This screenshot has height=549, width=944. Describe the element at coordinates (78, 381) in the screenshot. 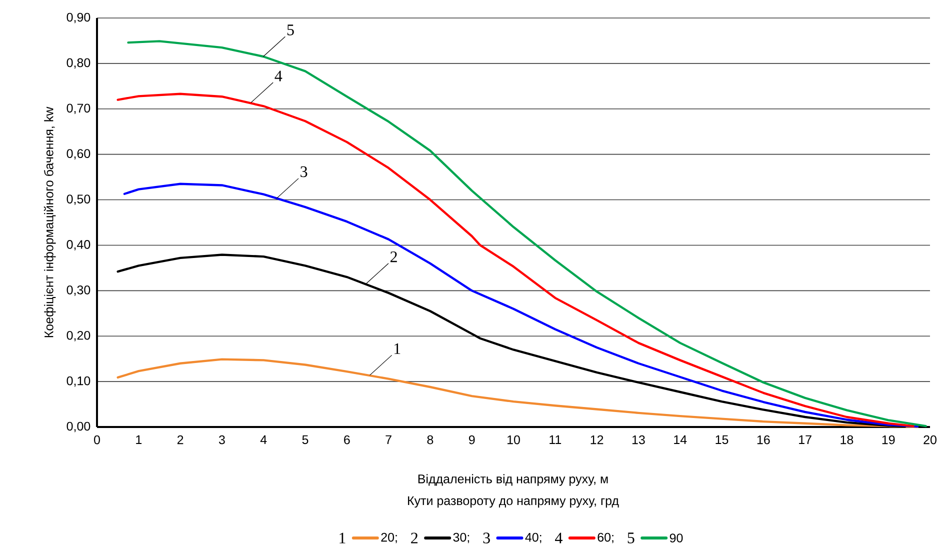

I see `y-tick-label: 0,10` at that location.